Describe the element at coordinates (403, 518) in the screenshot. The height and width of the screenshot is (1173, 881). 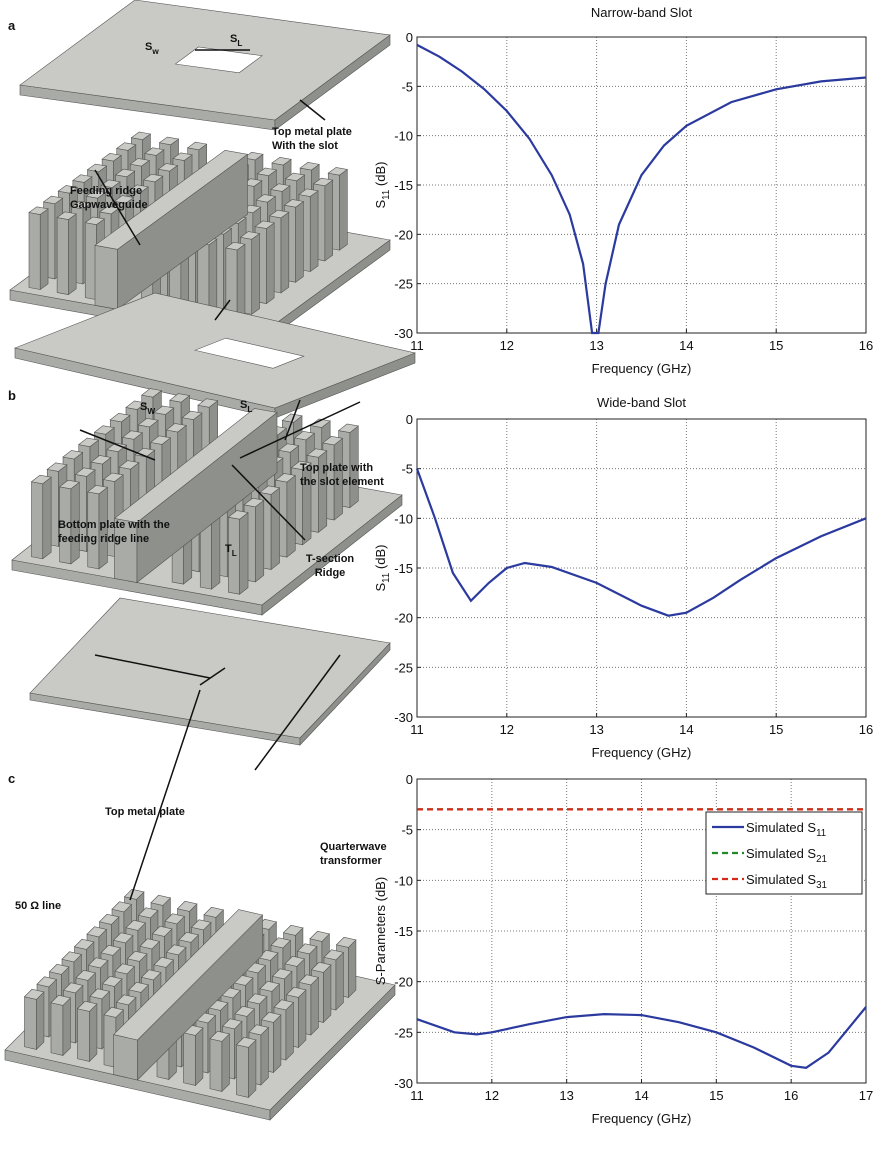
I see `y-tick-label: -10` at that location.